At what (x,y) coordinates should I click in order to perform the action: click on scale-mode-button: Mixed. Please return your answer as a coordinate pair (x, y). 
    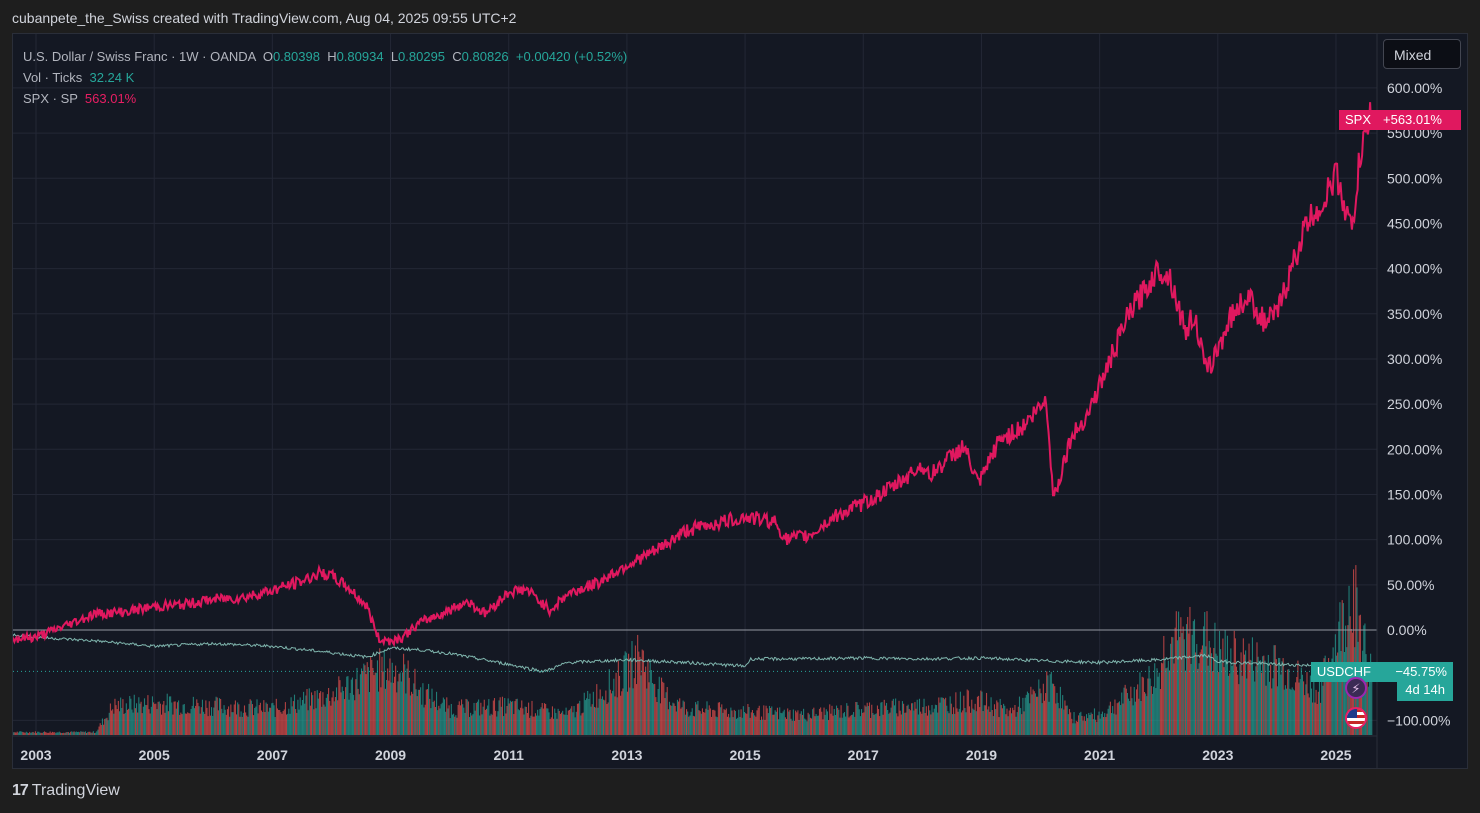
    Looking at the image, I should click on (1422, 54).